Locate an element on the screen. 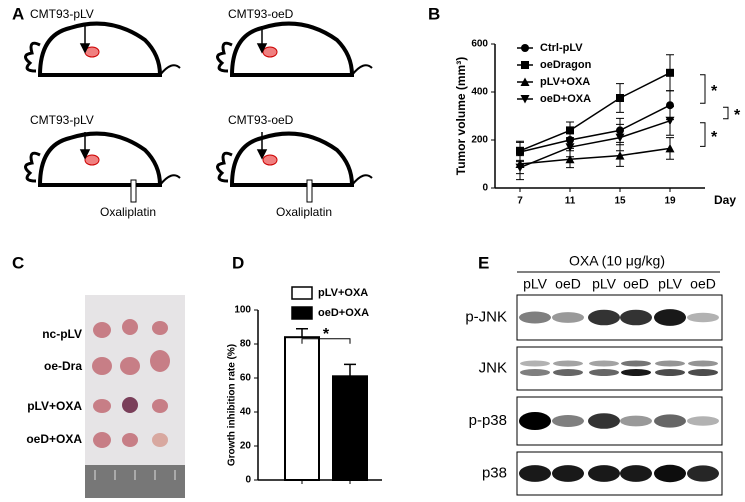  y-tick-label: 20 is located at coordinates (246, 446).